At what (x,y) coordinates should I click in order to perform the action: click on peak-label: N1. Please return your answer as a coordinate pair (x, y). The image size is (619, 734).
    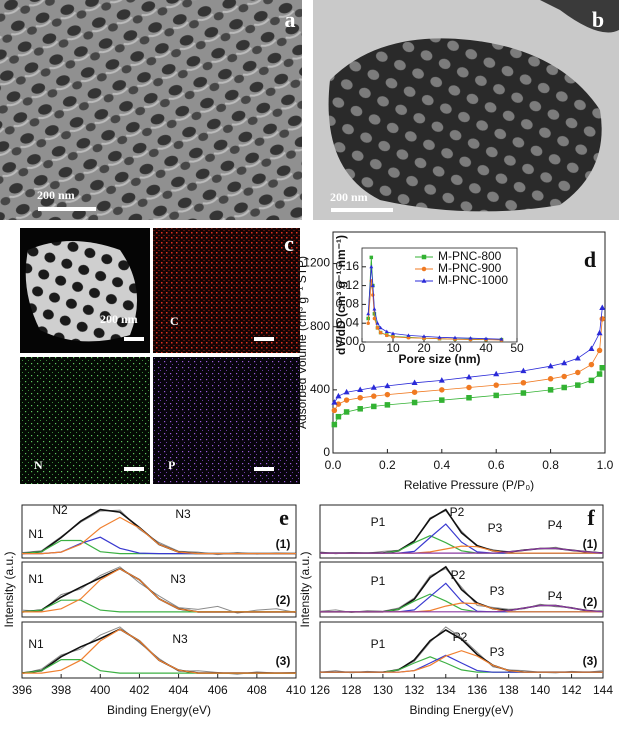
    Looking at the image, I should click on (36, 579).